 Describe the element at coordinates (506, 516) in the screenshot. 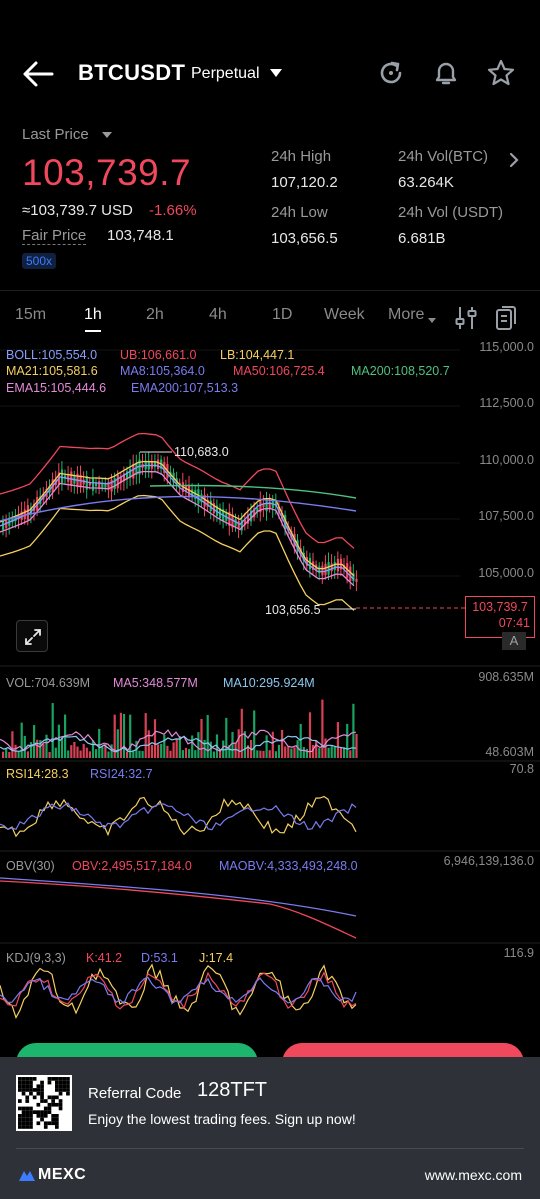

I see `axis-price-107500: 107,500.0` at that location.